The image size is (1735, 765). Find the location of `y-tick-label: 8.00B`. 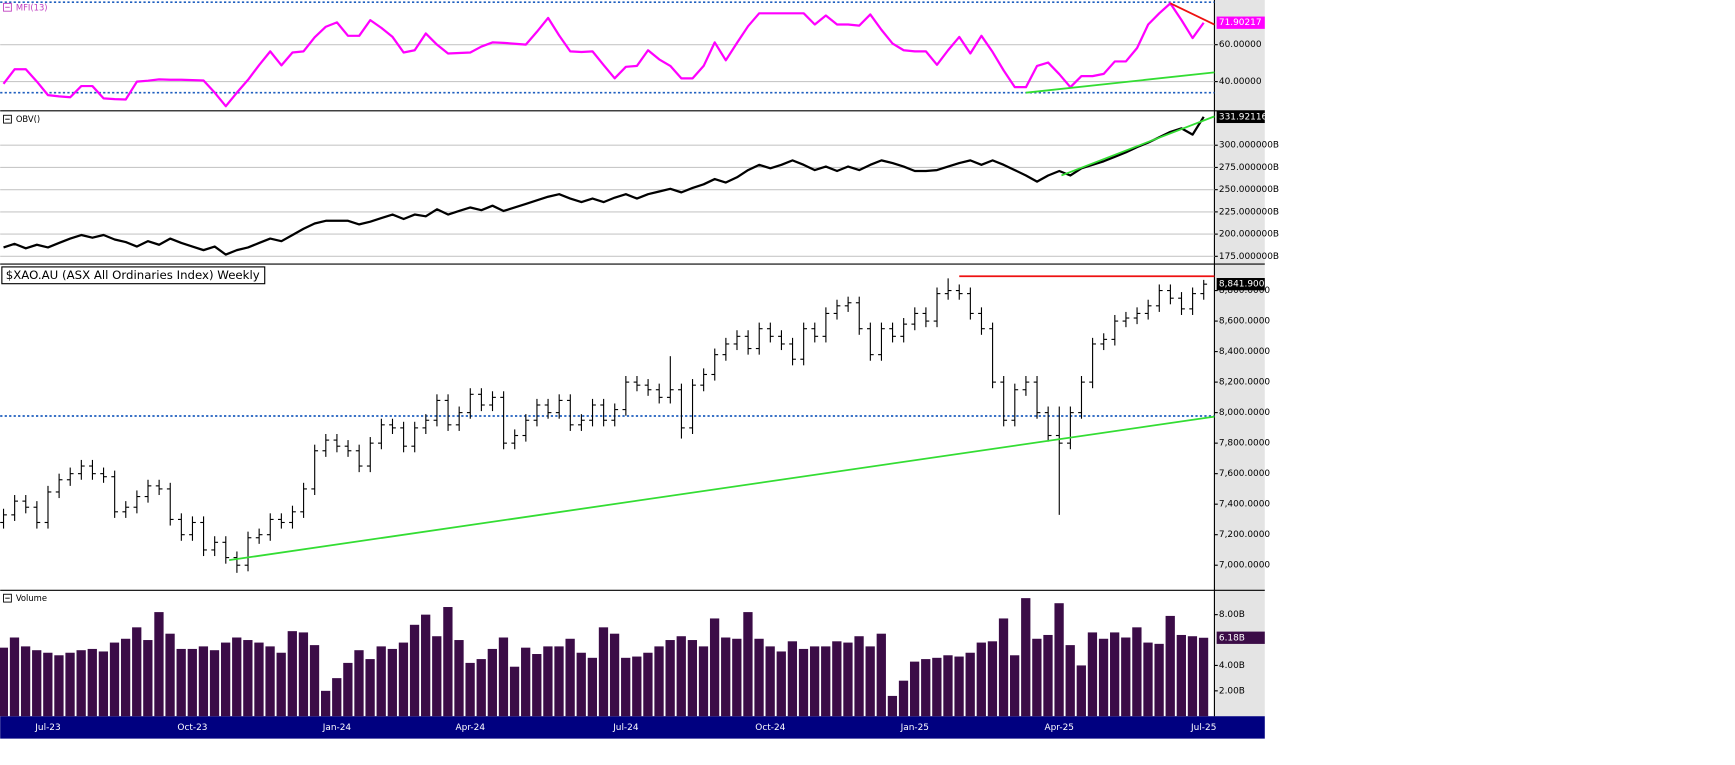

y-tick-label: 8.00B is located at coordinates (1232, 615).